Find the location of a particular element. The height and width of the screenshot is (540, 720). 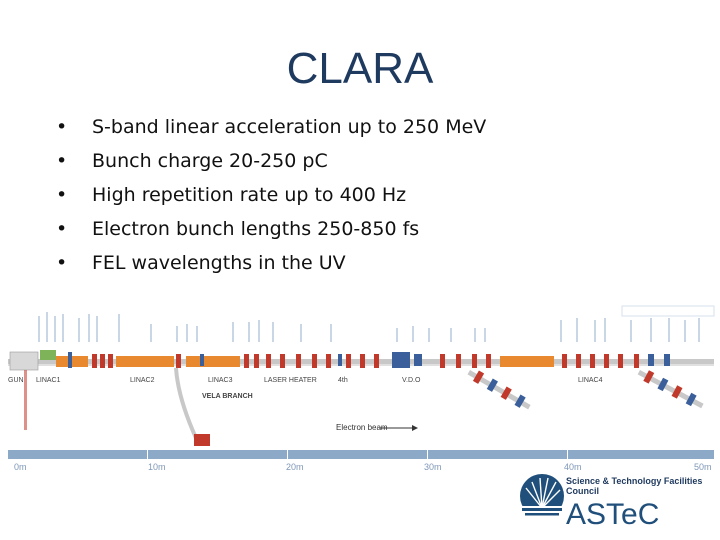

bullet-item: • FEL wavelengths in the UV is located at coordinates (271, 263).